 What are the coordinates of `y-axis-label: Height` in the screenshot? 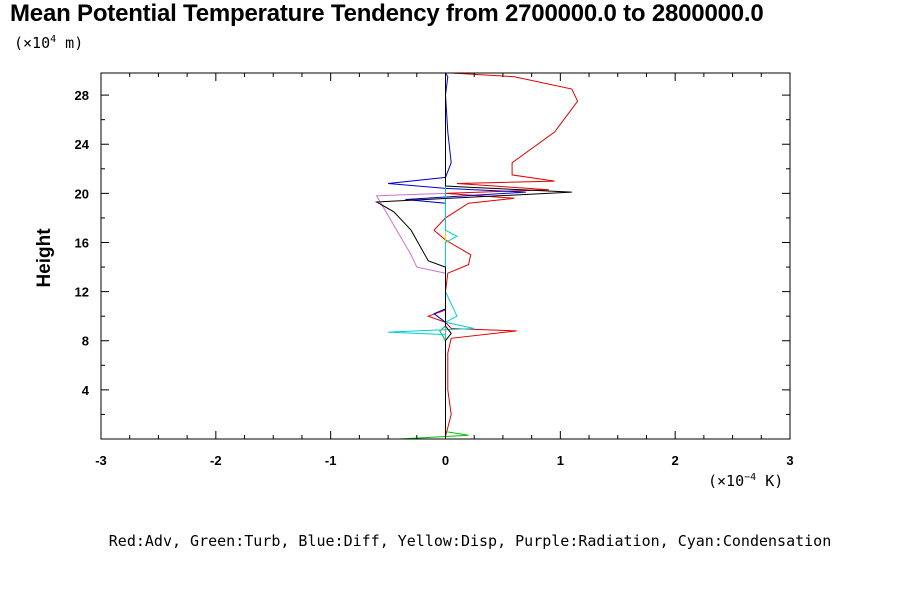 It's located at (44, 258).